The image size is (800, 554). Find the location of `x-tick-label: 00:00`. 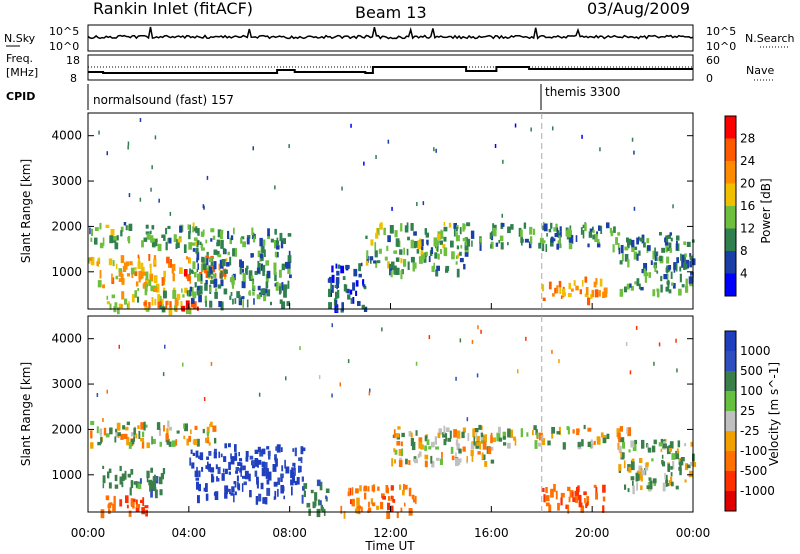

x-tick-label: 00:00 is located at coordinates (88, 533).